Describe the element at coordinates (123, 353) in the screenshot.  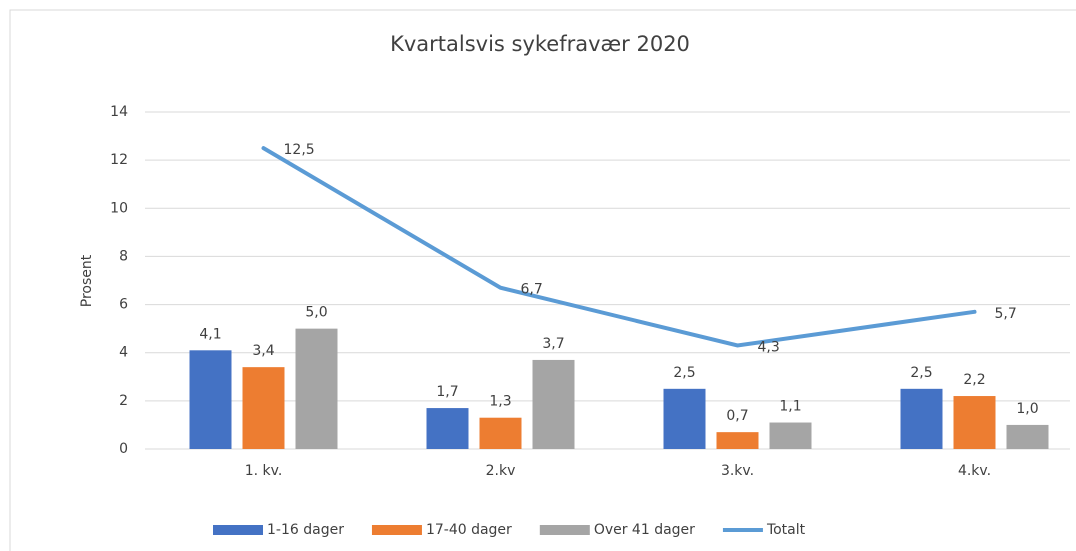
I see `y-tick-label: 4` at that location.